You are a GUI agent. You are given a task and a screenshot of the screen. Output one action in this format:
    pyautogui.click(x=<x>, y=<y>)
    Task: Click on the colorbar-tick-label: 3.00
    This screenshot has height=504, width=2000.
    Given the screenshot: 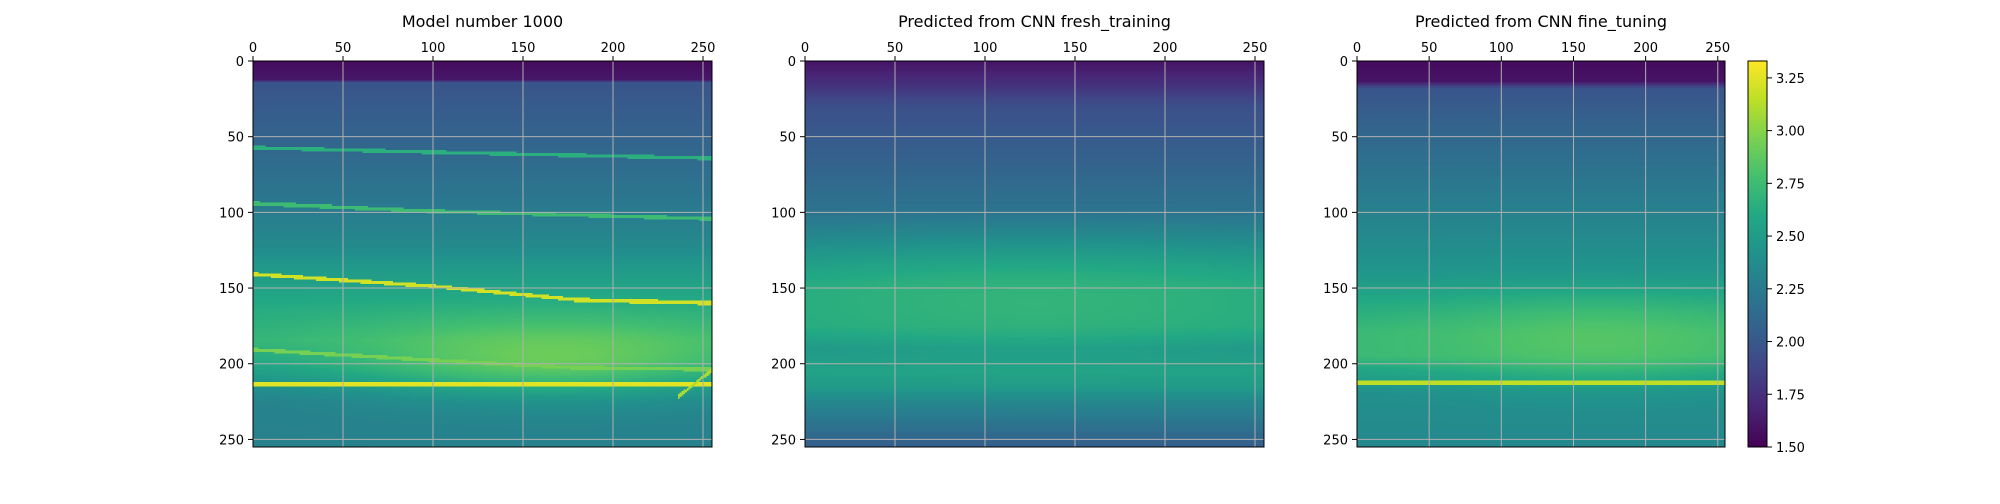 What is the action you would take?
    pyautogui.click(x=1790, y=132)
    